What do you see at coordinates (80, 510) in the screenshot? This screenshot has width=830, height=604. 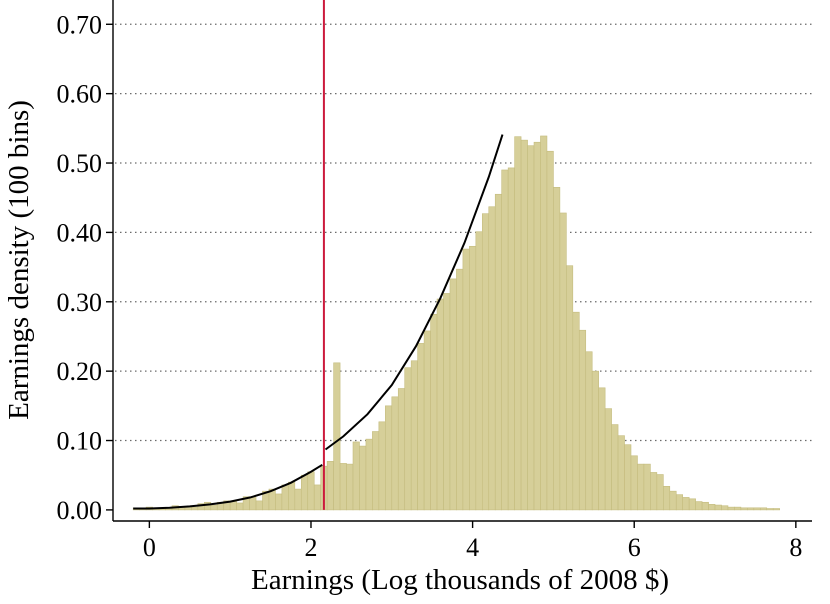 I see `y-tick-label: 0.00` at bounding box center [80, 510].